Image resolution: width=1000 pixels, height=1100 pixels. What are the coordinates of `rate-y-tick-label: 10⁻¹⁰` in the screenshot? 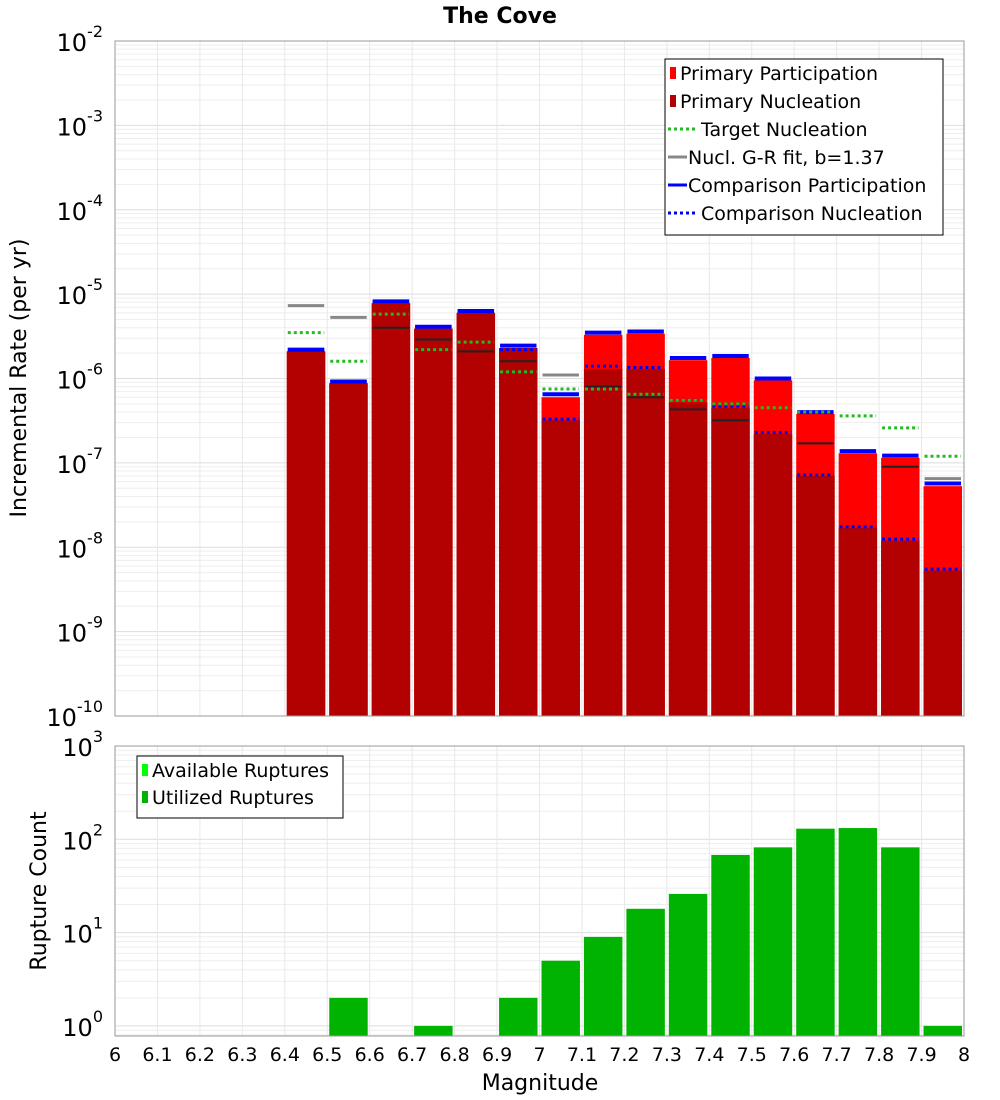 It's located at (74, 714).